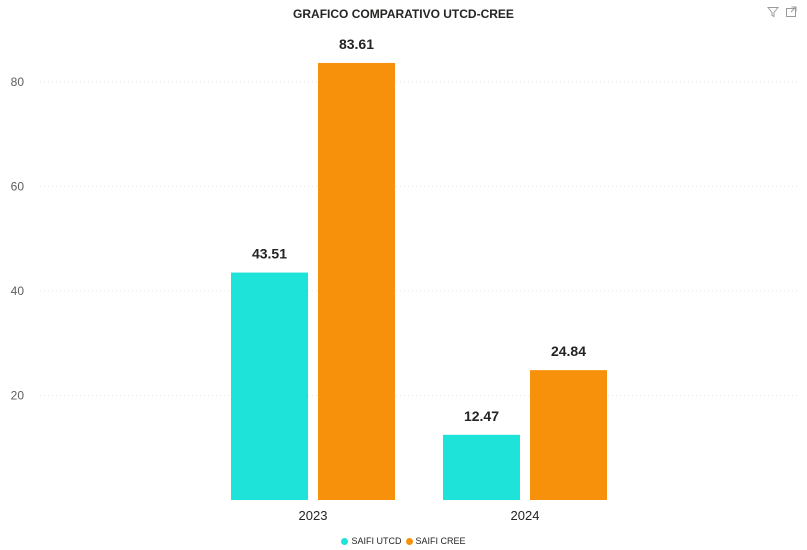  Describe the element at coordinates (18, 291) in the screenshot. I see `y-tick-label: 40` at that location.